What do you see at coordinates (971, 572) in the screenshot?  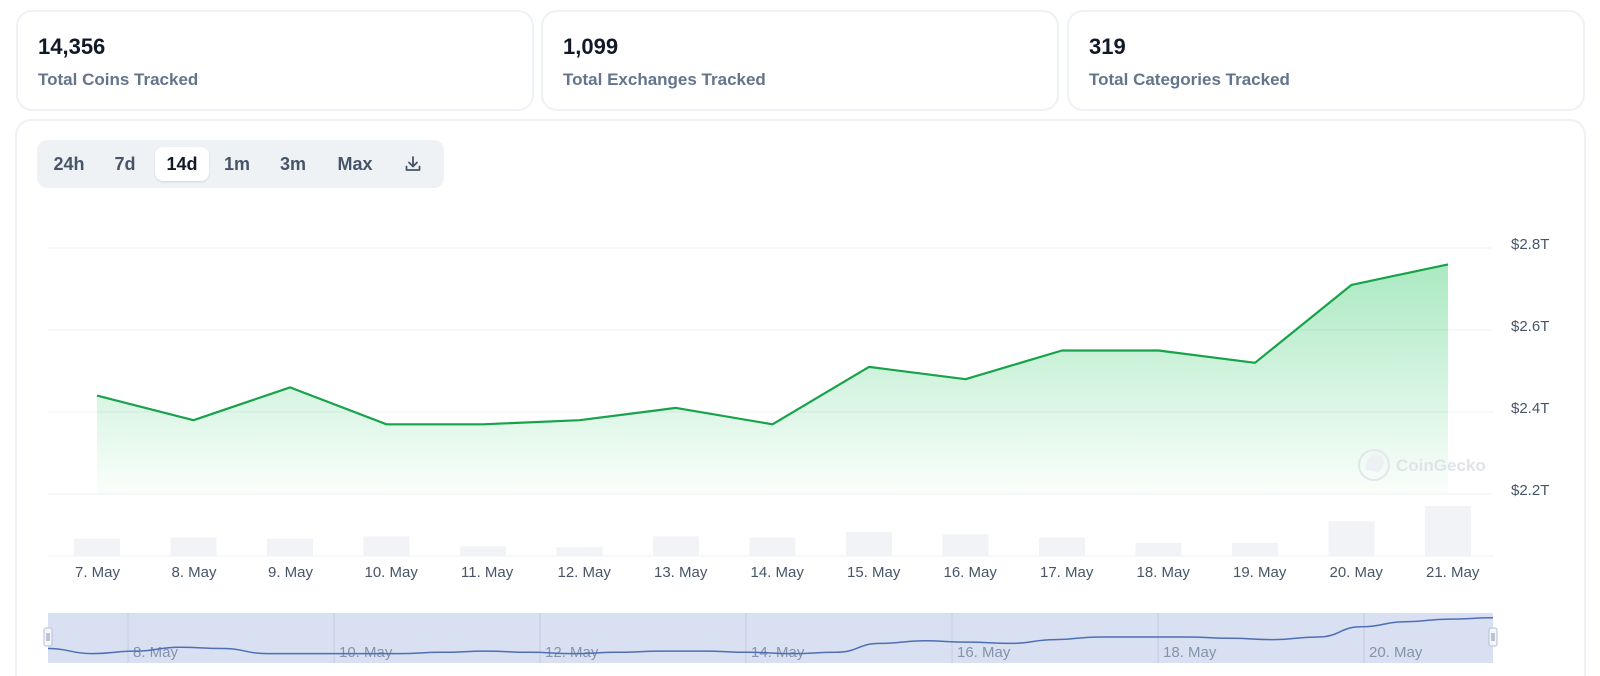 I see `x-tick-label: 16. May` at bounding box center [971, 572].